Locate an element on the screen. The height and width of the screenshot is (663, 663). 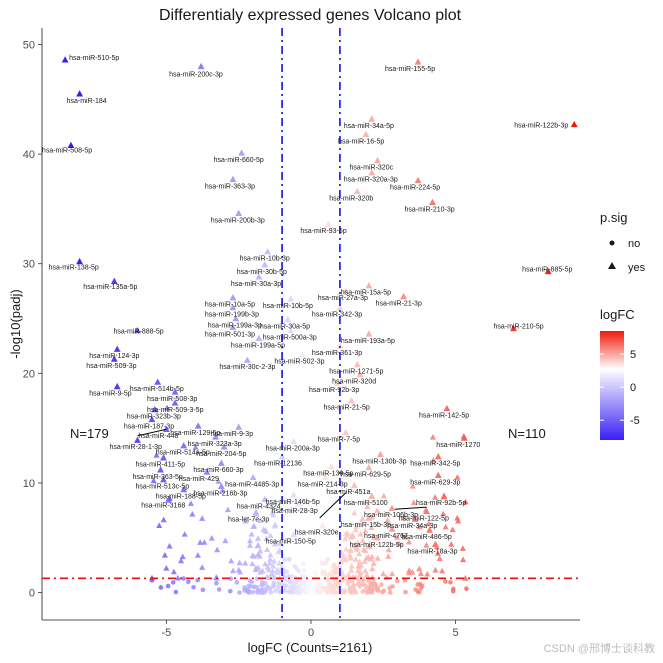
gene-label: hsa-miR-1270 is located at coordinates (458, 445).